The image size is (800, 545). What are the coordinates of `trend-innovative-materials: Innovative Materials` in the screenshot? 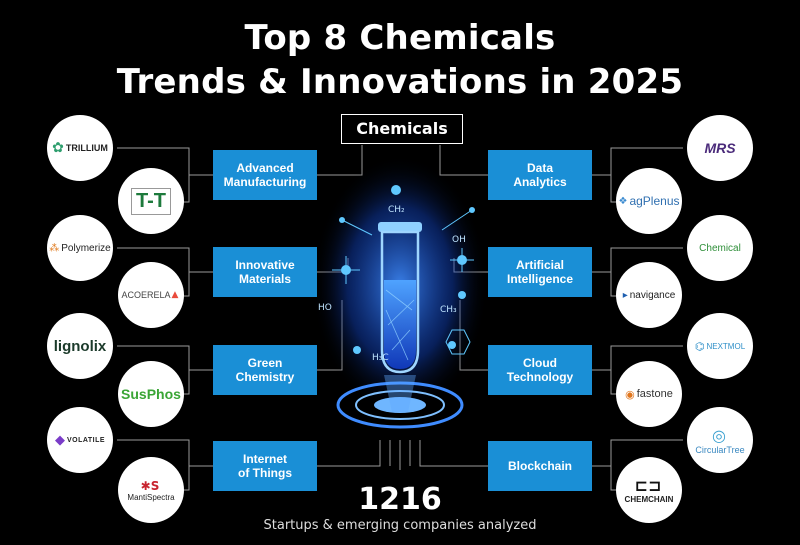 It's located at (265, 272).